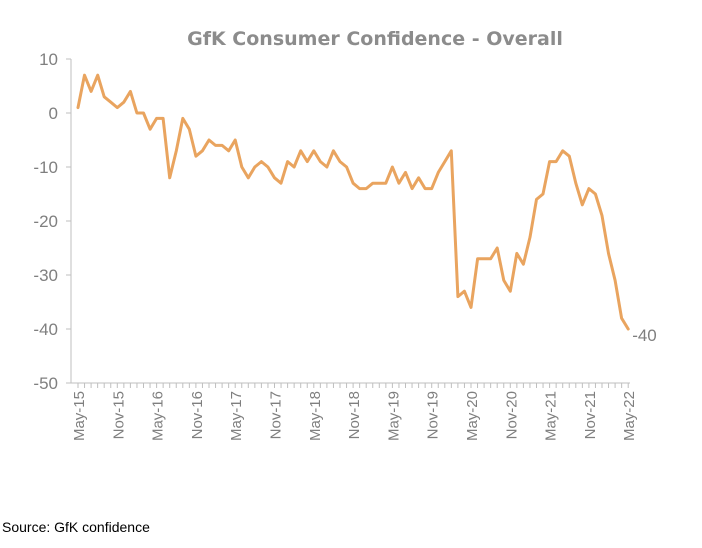  What do you see at coordinates (511, 415) in the screenshot?
I see `x-tick-label: Nov-20` at bounding box center [511, 415].